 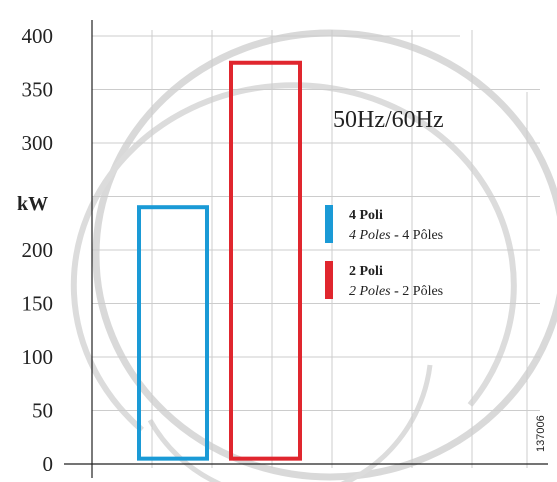 I want to click on legend-subtitle: 4 Poles - 4 Pôles, so click(x=396, y=235).